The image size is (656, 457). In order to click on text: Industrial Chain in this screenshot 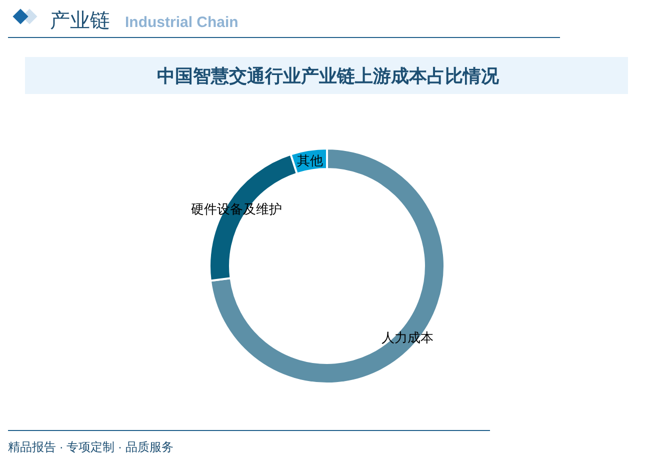, I will do `click(181, 22)`.